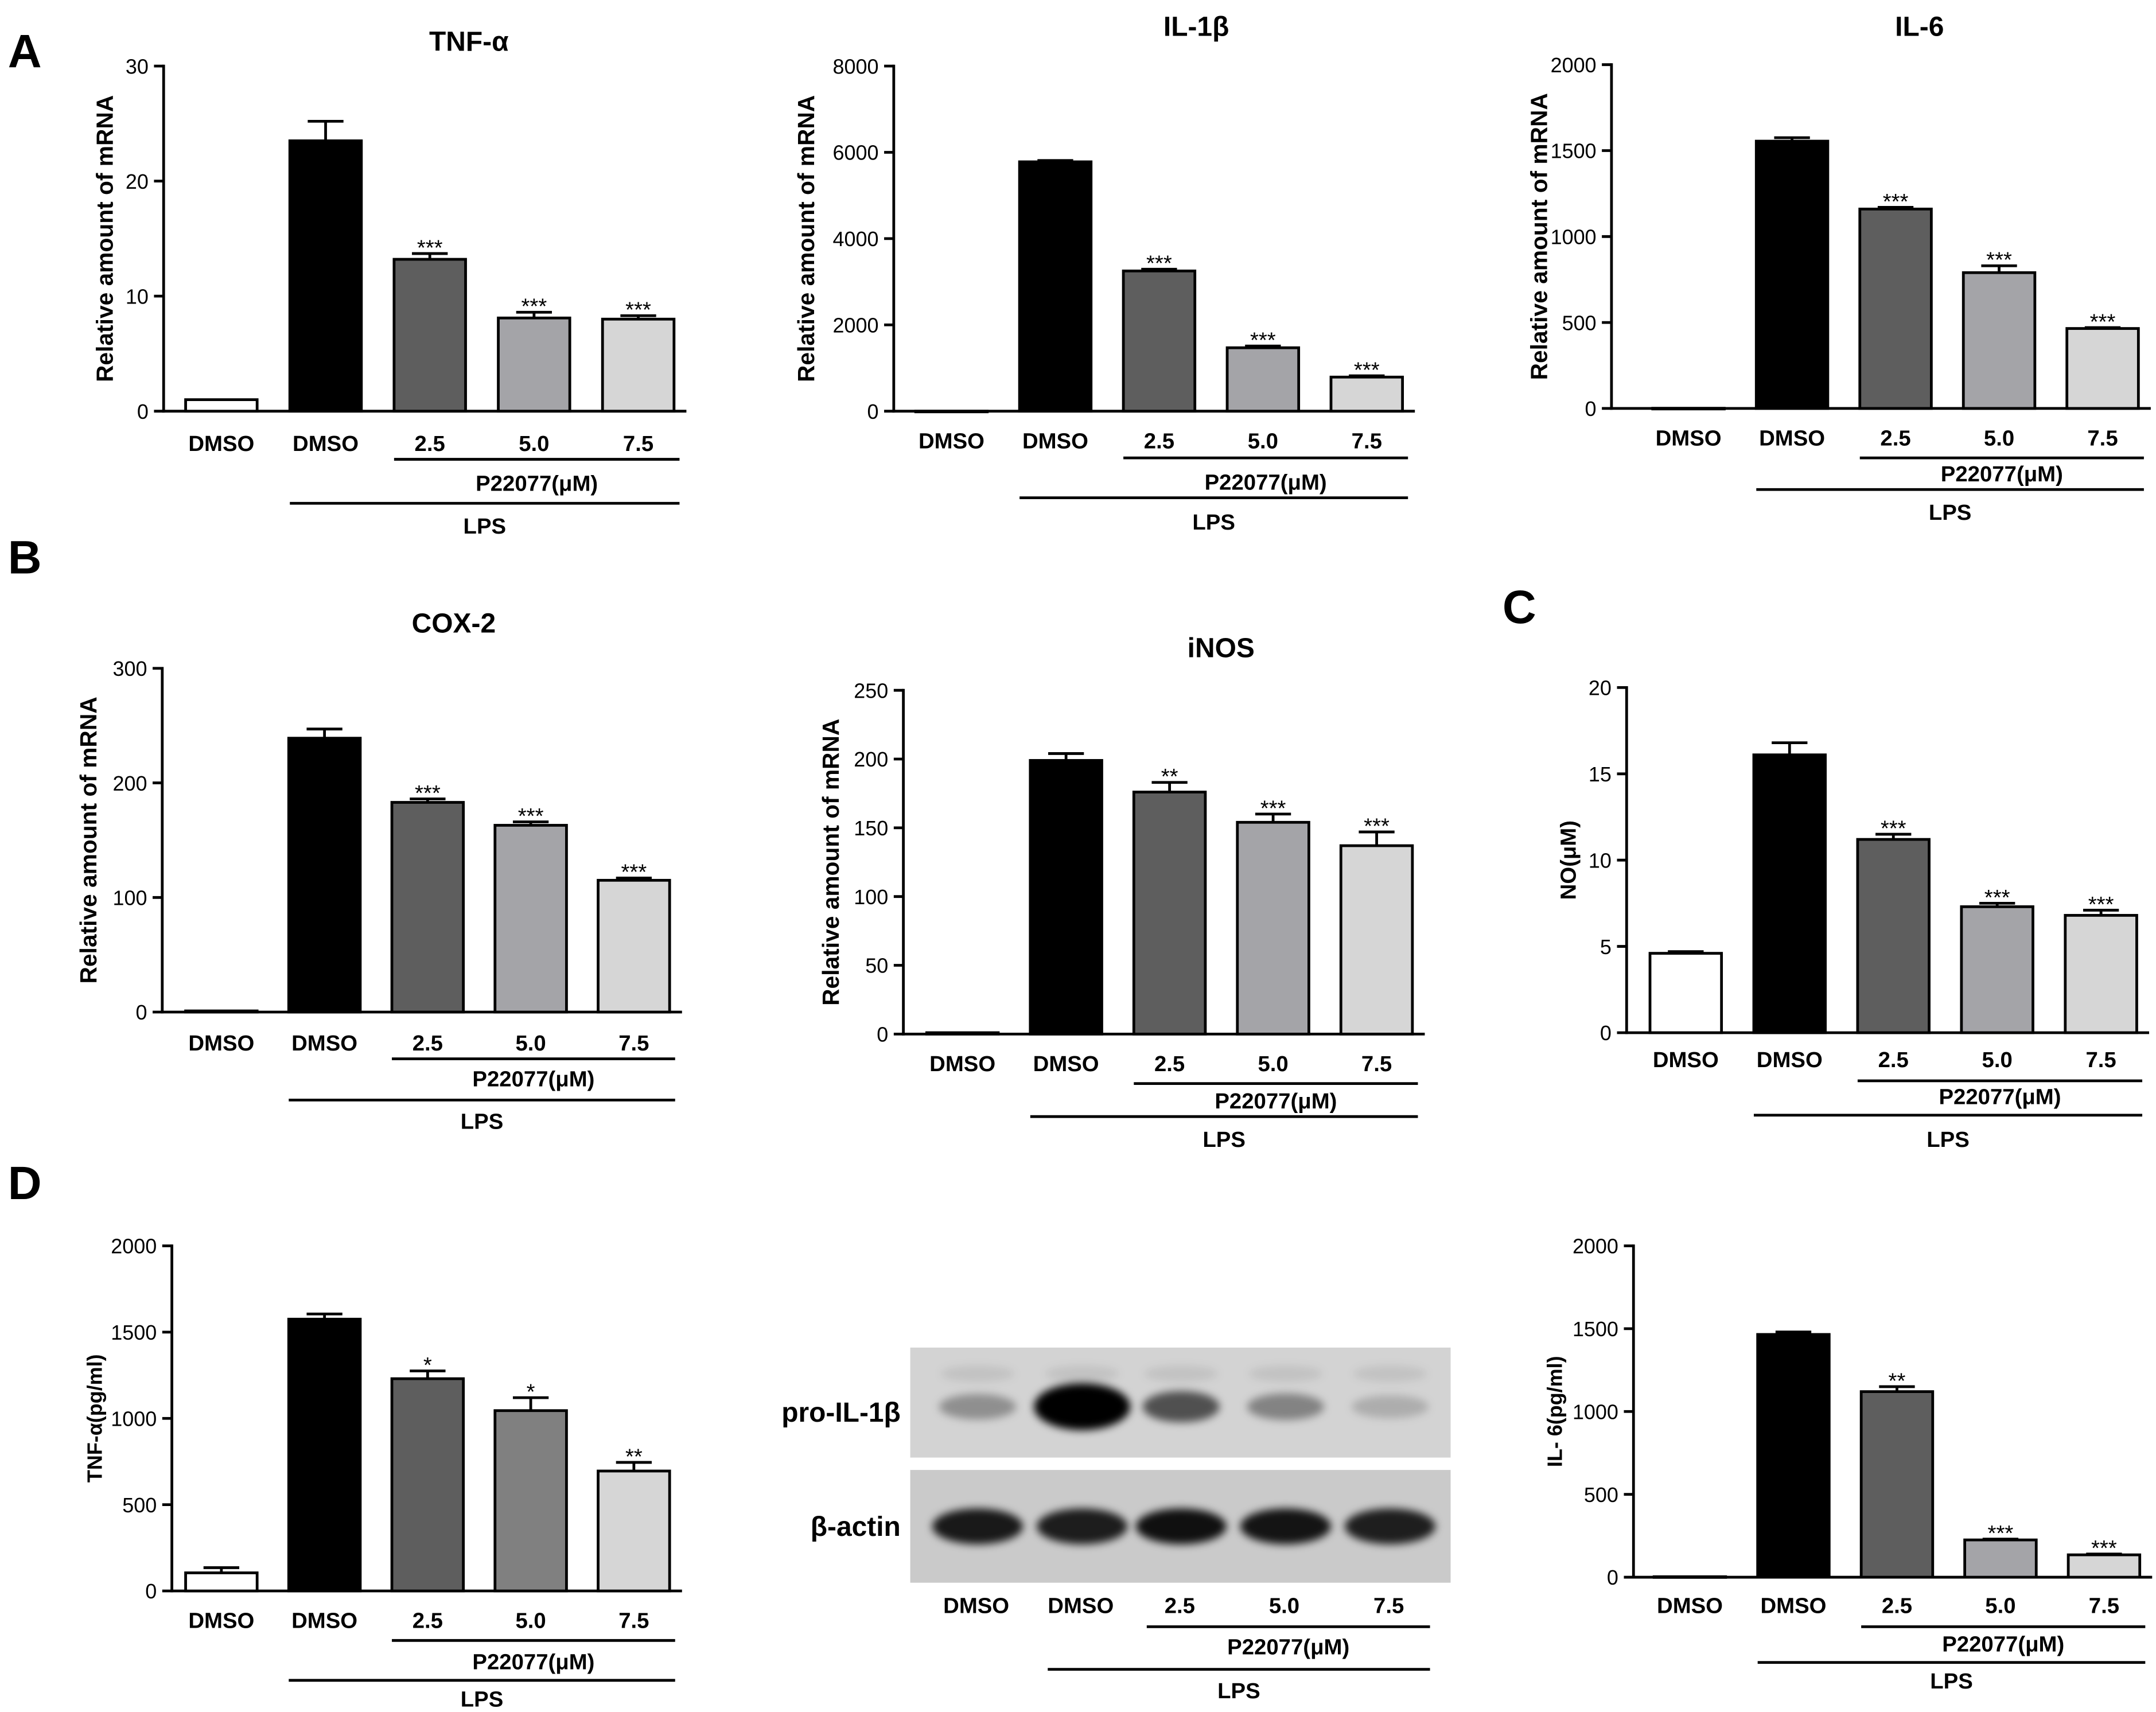 The width and height of the screenshot is (2156, 1712). What do you see at coordinates (1574, 237) in the screenshot?
I see `chart-3-y-tick-label-2: 1000` at bounding box center [1574, 237].